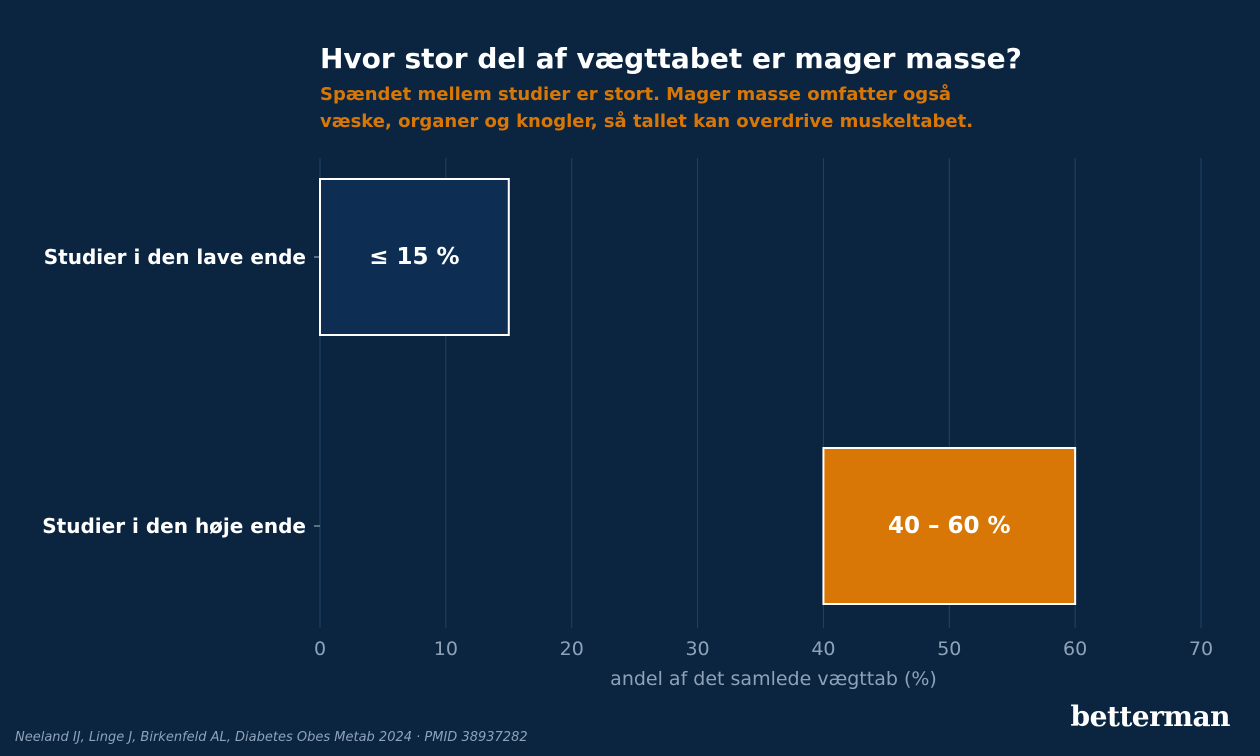 The image size is (1260, 756). I want to click on x-tick-label-3: 30, so click(697, 649).